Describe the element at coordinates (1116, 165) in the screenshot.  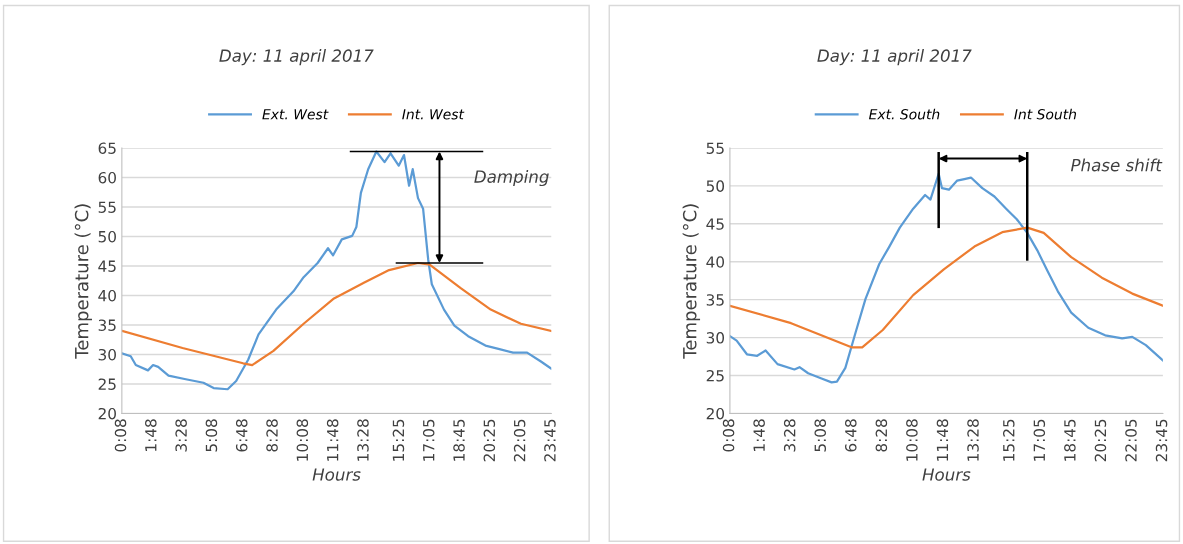
I see `annotation: Phase shift` at that location.